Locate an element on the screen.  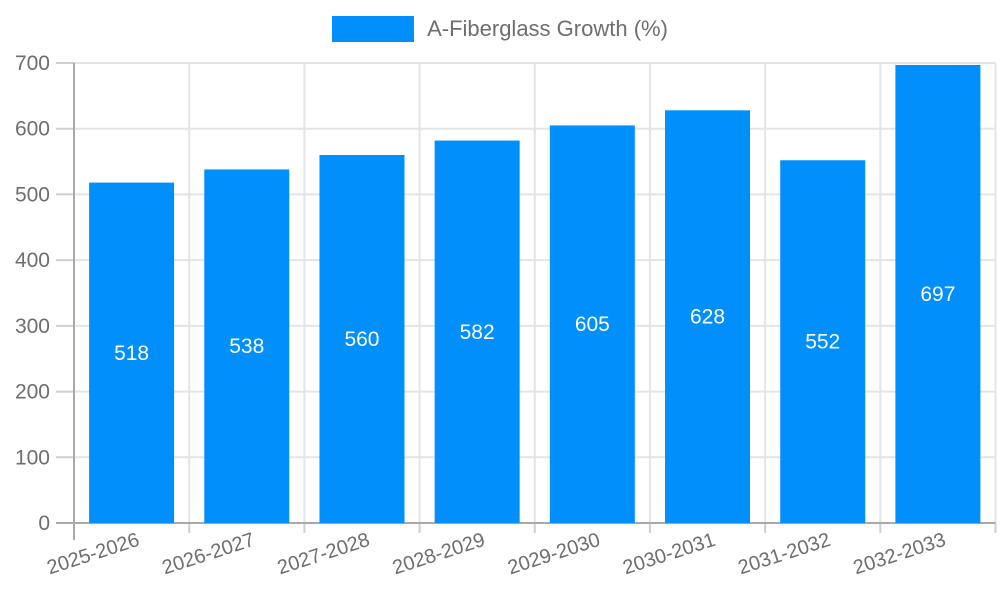
bar-2027-2028 is located at coordinates (362, 339).